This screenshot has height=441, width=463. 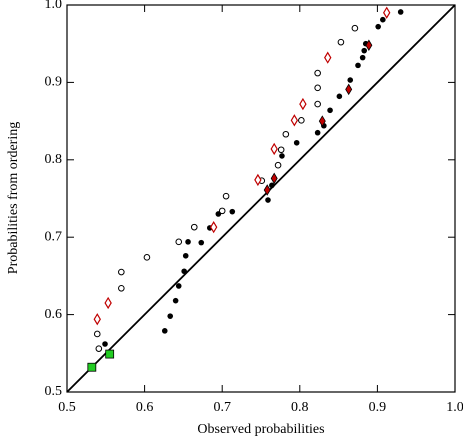 What do you see at coordinates (67, 407) in the screenshot?
I see `x-tick-label: 0.5` at bounding box center [67, 407].